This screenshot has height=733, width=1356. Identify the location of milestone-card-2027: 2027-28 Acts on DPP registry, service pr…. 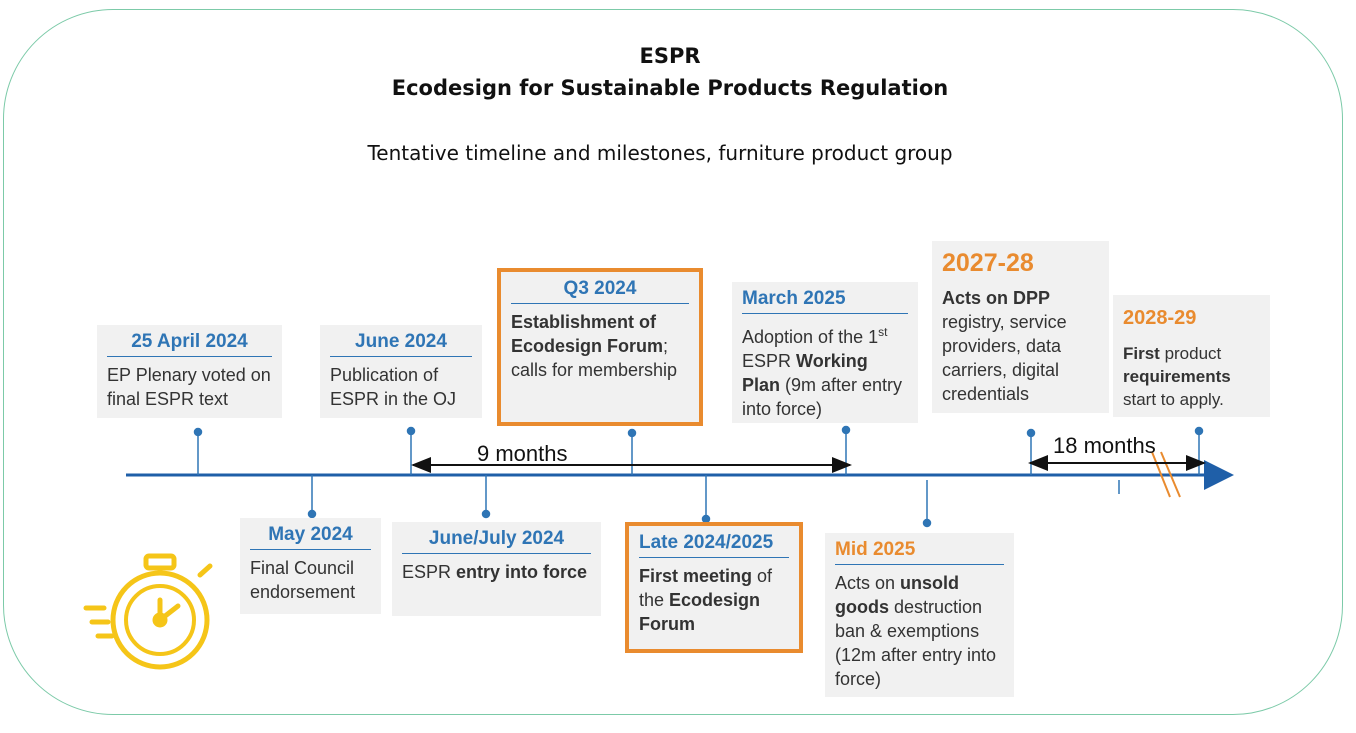
(1020, 327).